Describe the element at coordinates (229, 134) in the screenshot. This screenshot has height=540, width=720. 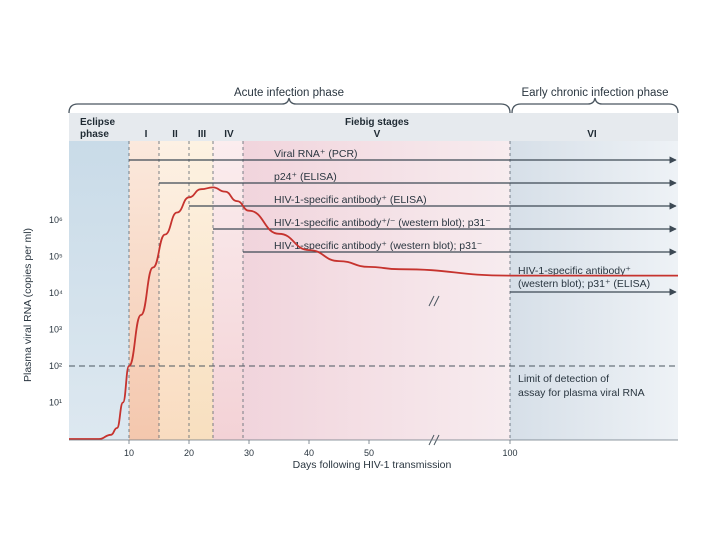
I see `stage-IV-label: IV` at that location.